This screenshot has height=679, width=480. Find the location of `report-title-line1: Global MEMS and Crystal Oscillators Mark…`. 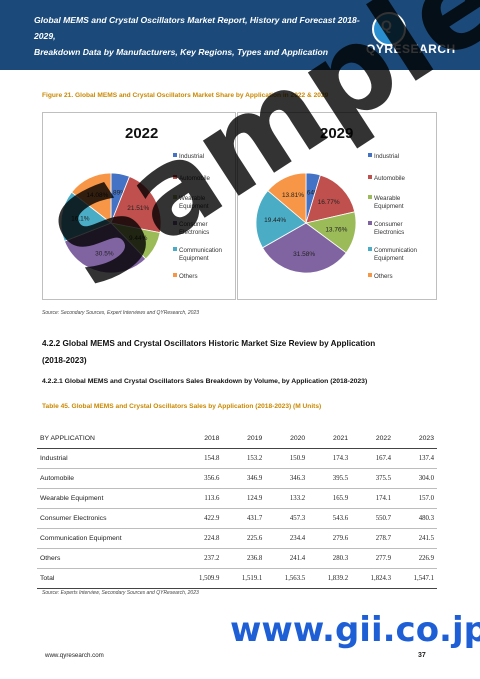

report-title-line1: Global MEMS and Crystal Oscillators Mark… is located at coordinates (197, 28).